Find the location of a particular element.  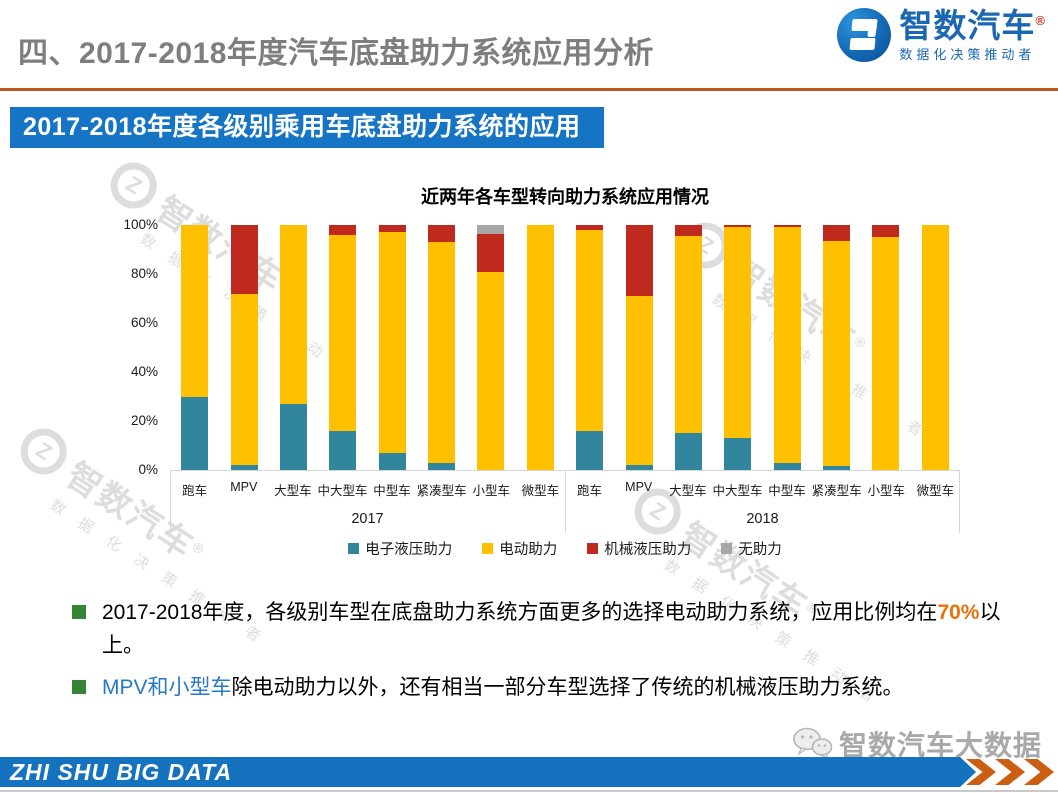

footer-brand-text: 智数汽车大数据 is located at coordinates (940, 745).